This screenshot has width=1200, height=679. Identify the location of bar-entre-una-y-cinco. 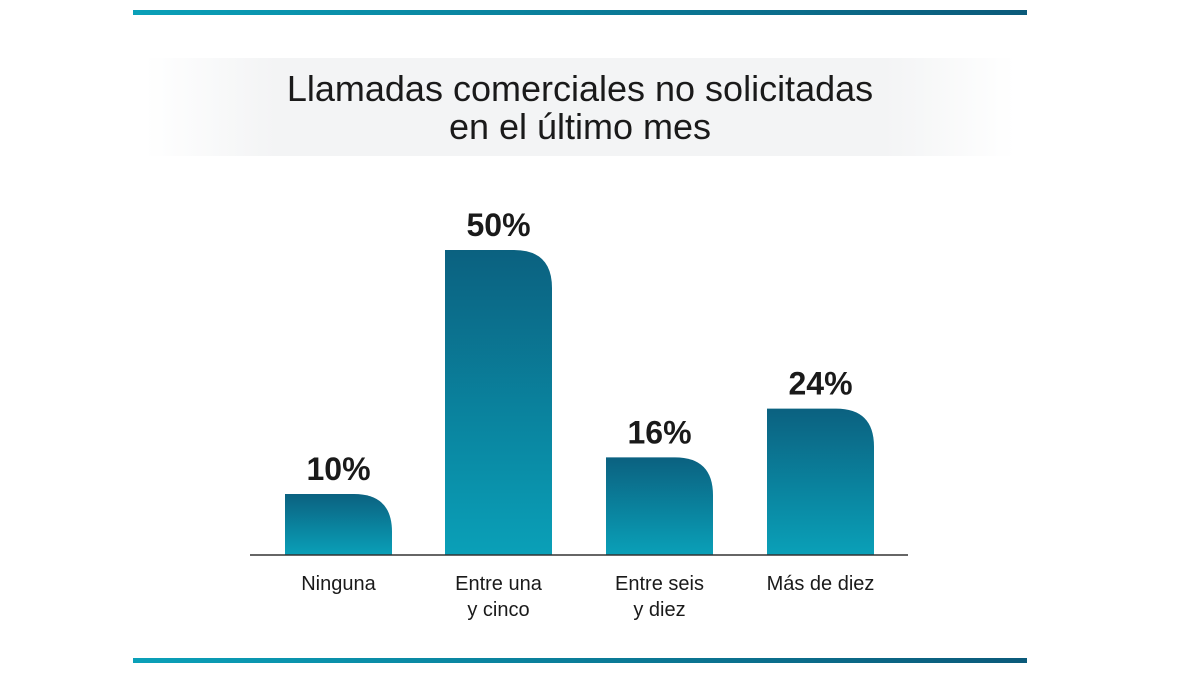
(498, 402).